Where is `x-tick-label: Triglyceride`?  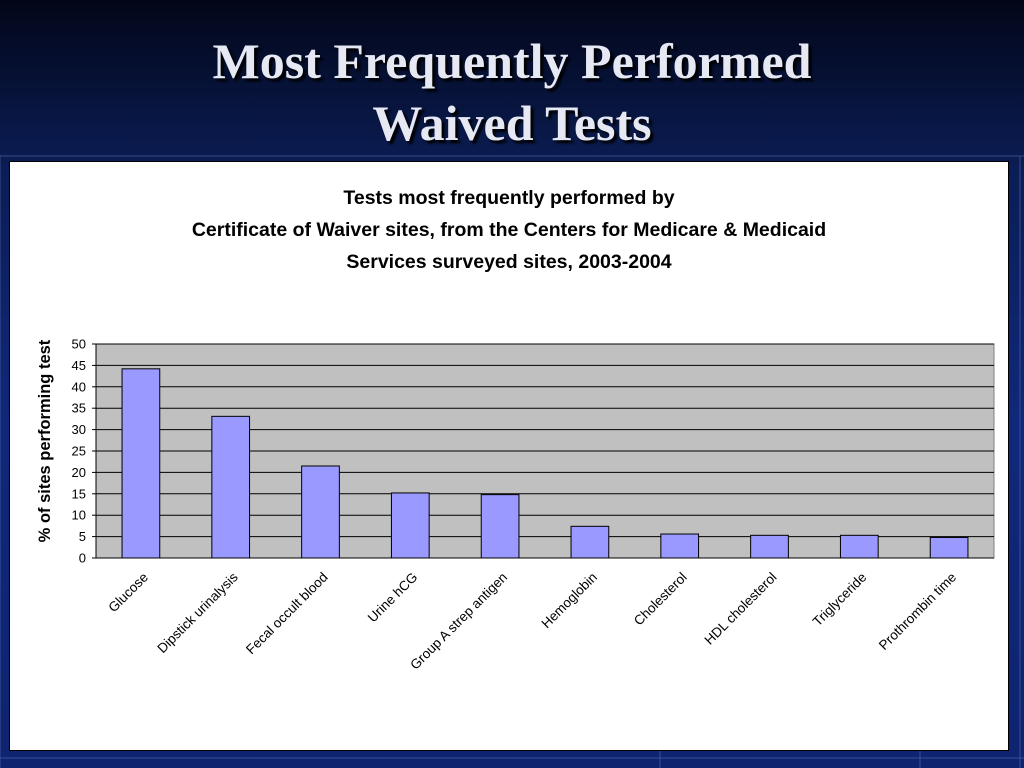
x-tick-label: Triglyceride is located at coordinates (840, 600).